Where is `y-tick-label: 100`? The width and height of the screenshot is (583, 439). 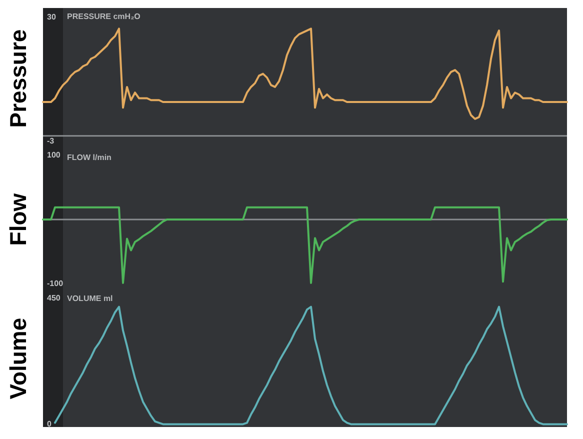
y-tick-label: 100 is located at coordinates (54, 155).